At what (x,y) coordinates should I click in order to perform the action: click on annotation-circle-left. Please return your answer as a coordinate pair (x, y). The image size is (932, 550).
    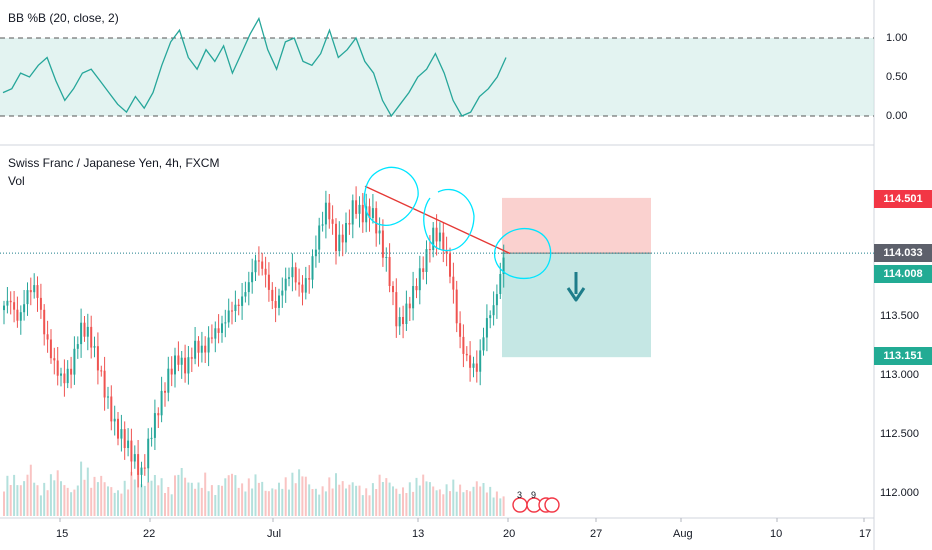
    Looking at the image, I should click on (391, 196).